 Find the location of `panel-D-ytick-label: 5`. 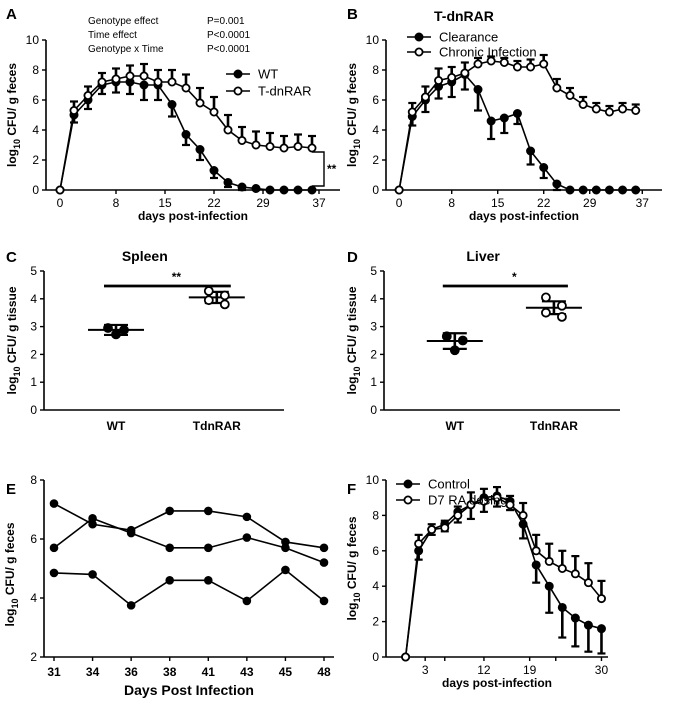

panel-D-ytick-label: 5 is located at coordinates (373, 271).